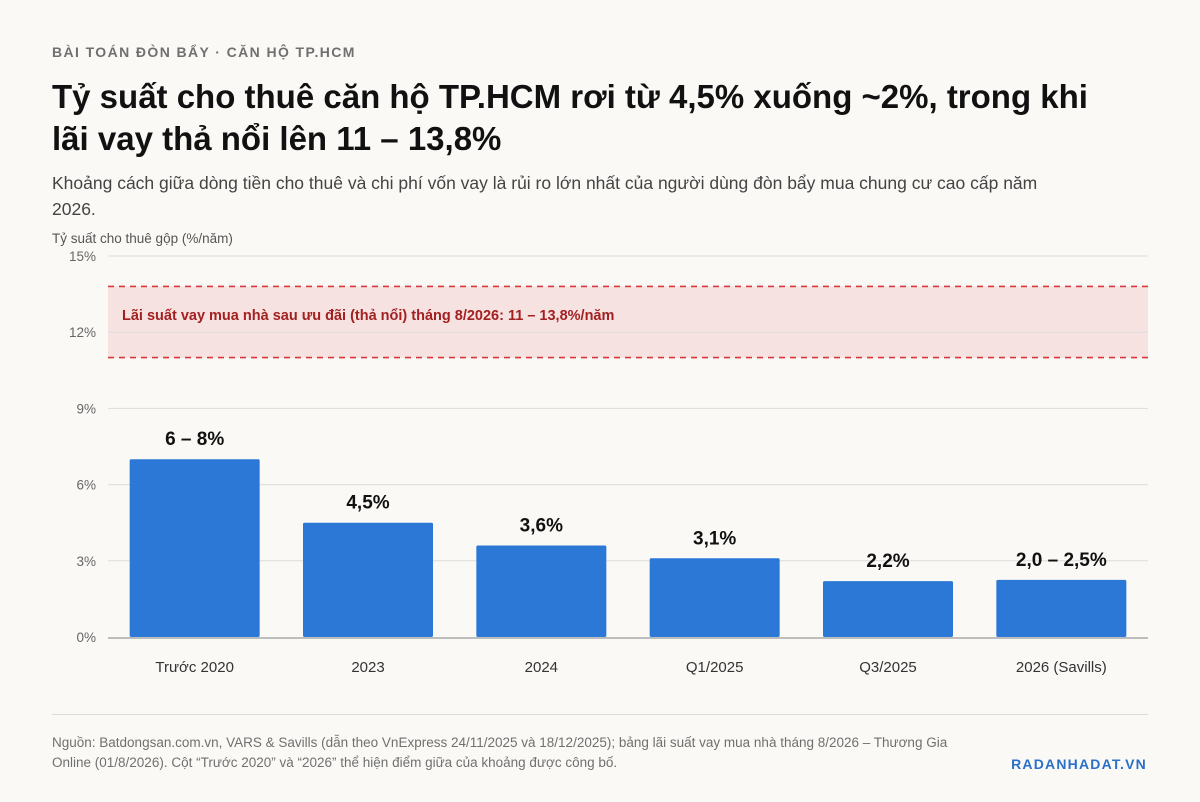 Image resolution: width=1200 pixels, height=802 pixels. What do you see at coordinates (887, 561) in the screenshot?
I see `bar-value-label: 2,2%` at bounding box center [887, 561].